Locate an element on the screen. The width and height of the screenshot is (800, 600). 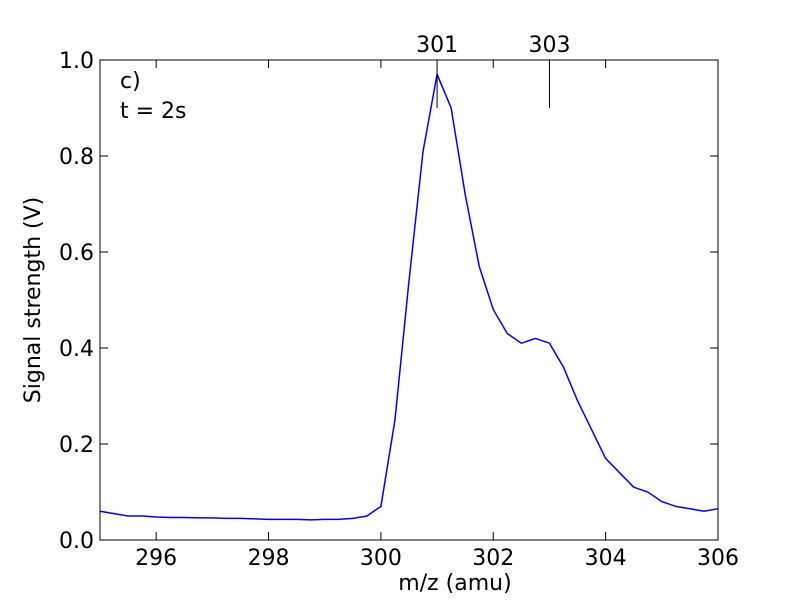
y-tick-label: 0.4 is located at coordinates (76, 349).